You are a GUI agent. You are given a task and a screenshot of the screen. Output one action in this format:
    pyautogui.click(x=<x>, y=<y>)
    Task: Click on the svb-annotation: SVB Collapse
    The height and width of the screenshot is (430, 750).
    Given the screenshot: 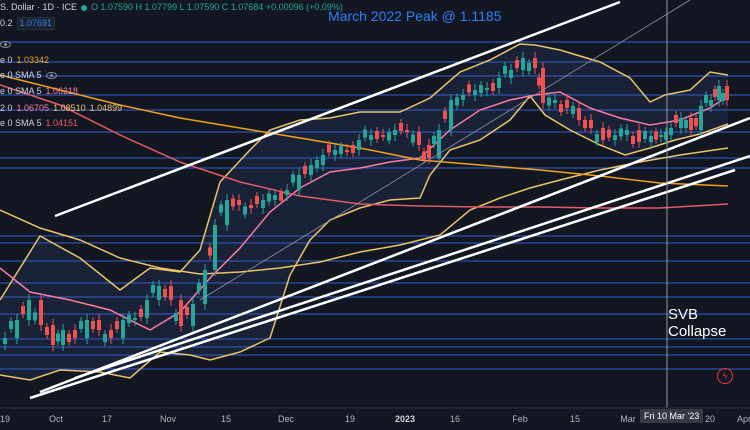 What is the action you would take?
    pyautogui.click(x=697, y=323)
    